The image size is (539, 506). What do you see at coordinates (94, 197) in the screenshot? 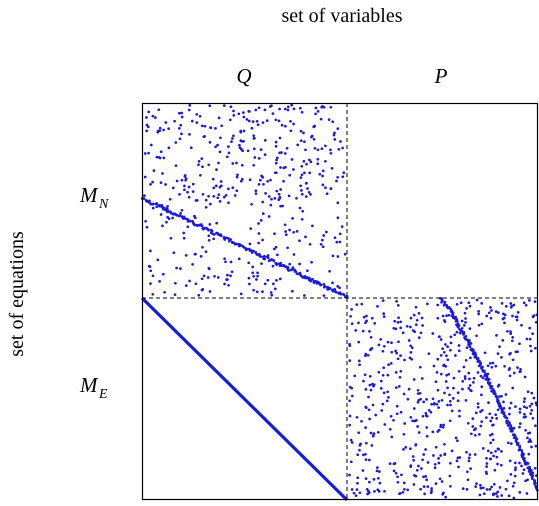
I see `row-label-mn: M N` at bounding box center [94, 197].